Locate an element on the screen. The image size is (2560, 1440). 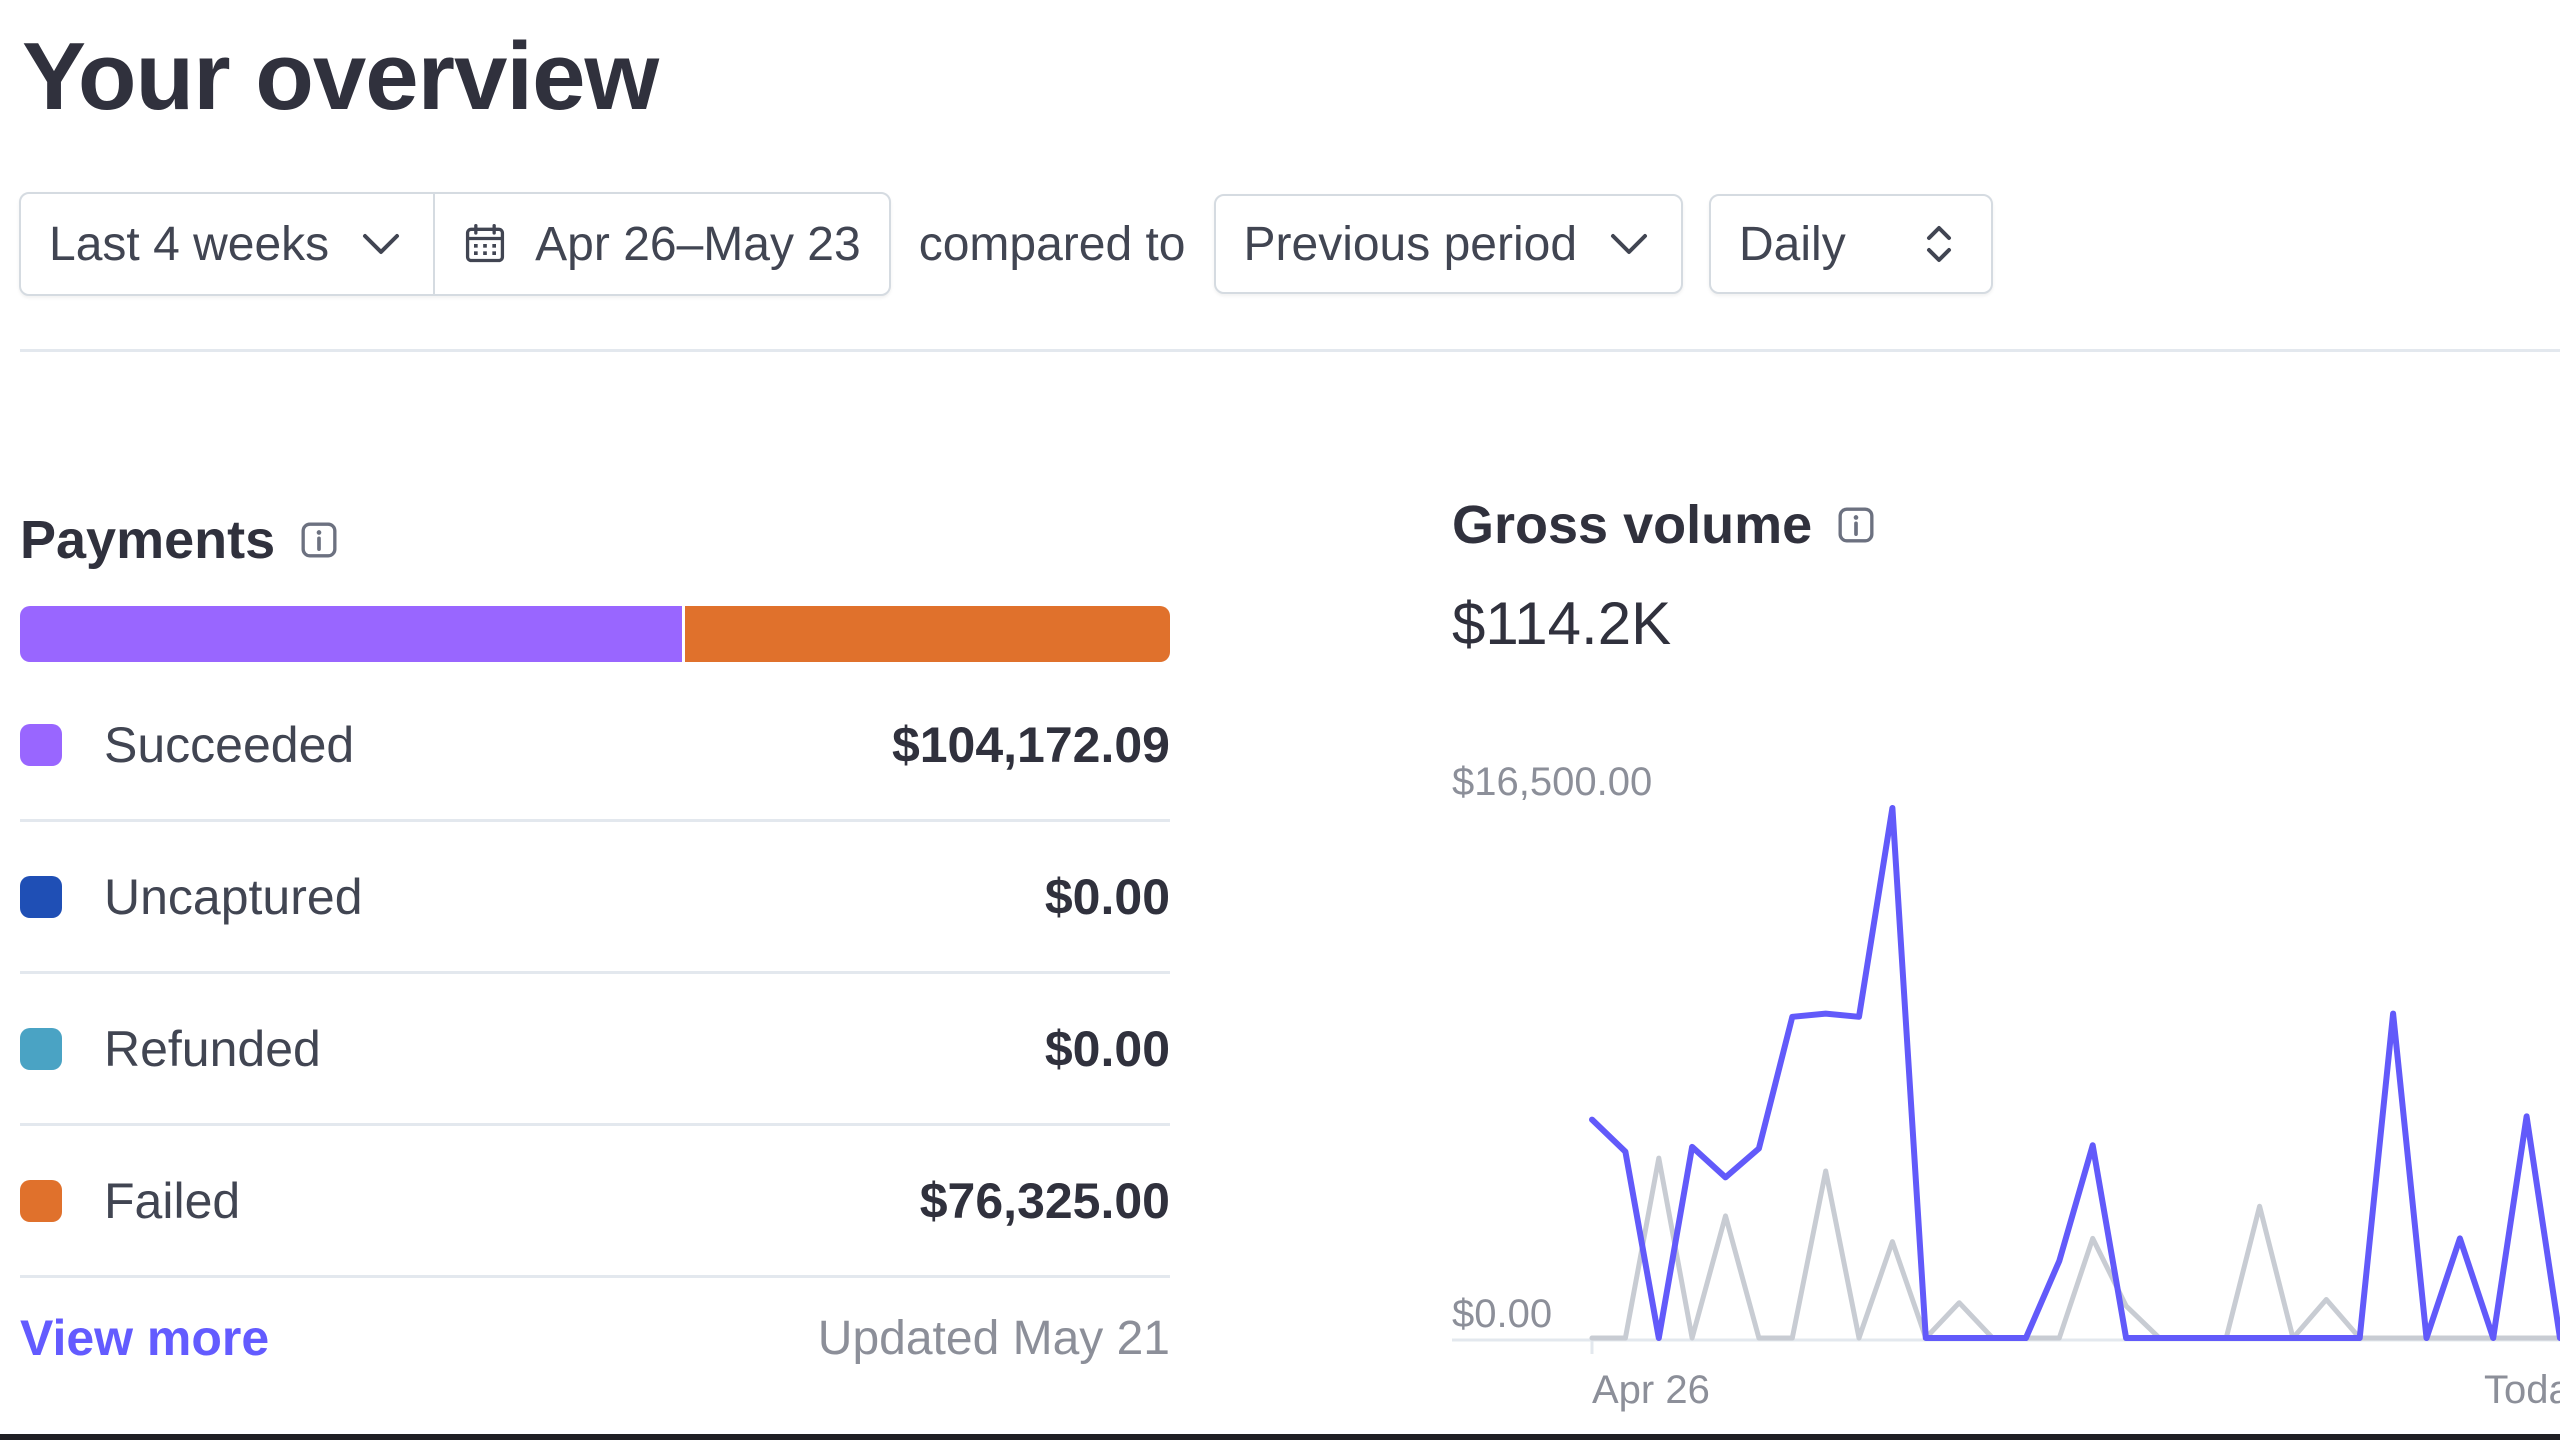
interval-label: Daily is located at coordinates (1792, 244).